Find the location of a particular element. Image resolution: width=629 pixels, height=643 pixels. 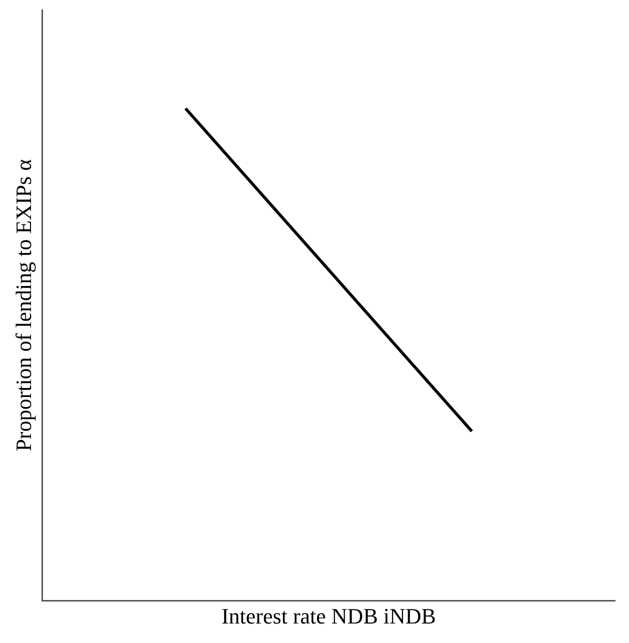

x-axis-title: Interest rate NDB iNDB is located at coordinates (328, 616).